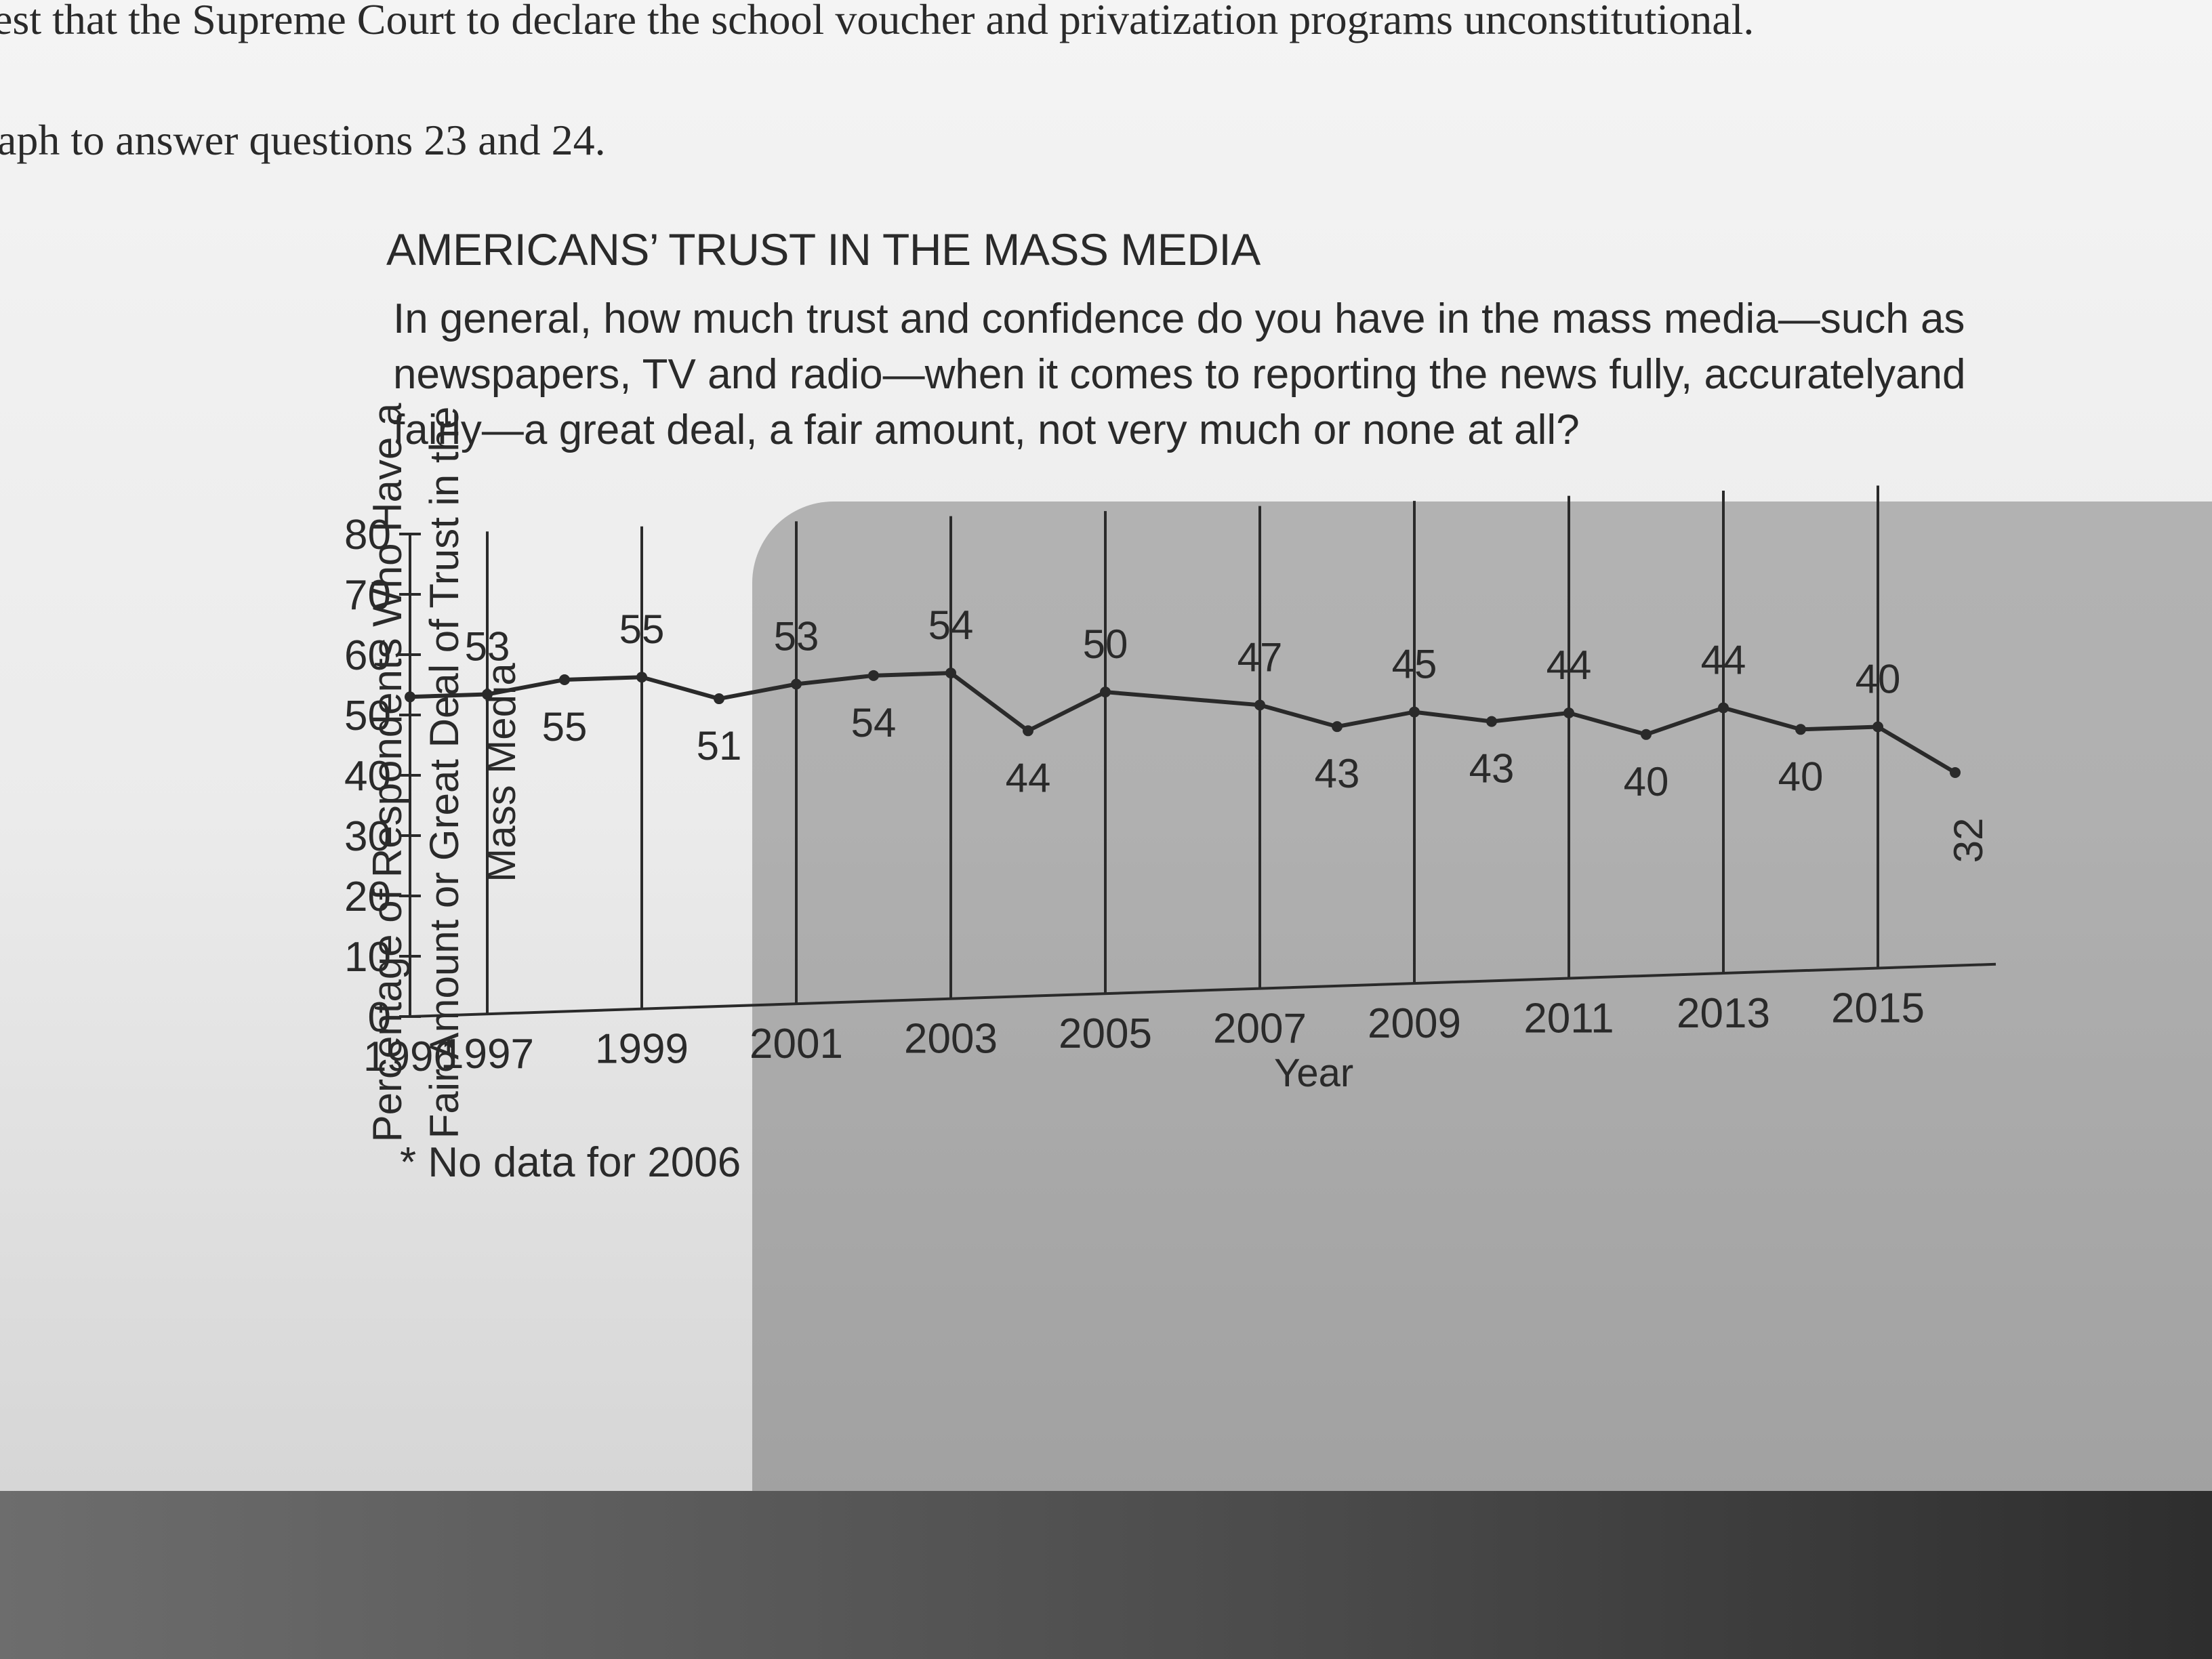 The width and height of the screenshot is (2212, 1659). Describe the element at coordinates (303, 140) in the screenshot. I see `book-text-line-2: aph to answer questions 23 and 24.` at that location.